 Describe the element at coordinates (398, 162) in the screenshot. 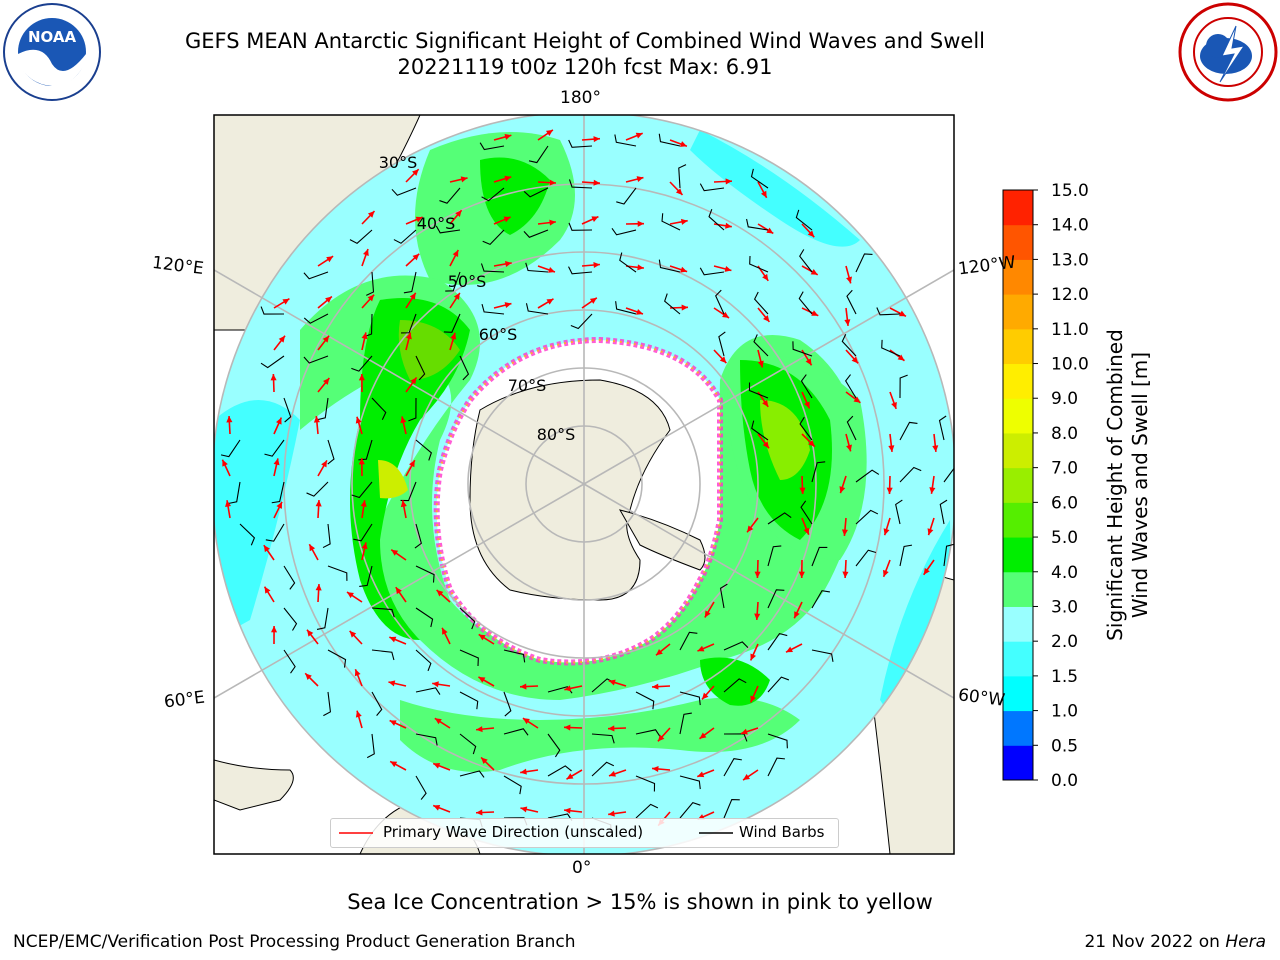

I see `lat-label-30: 30°S` at that location.